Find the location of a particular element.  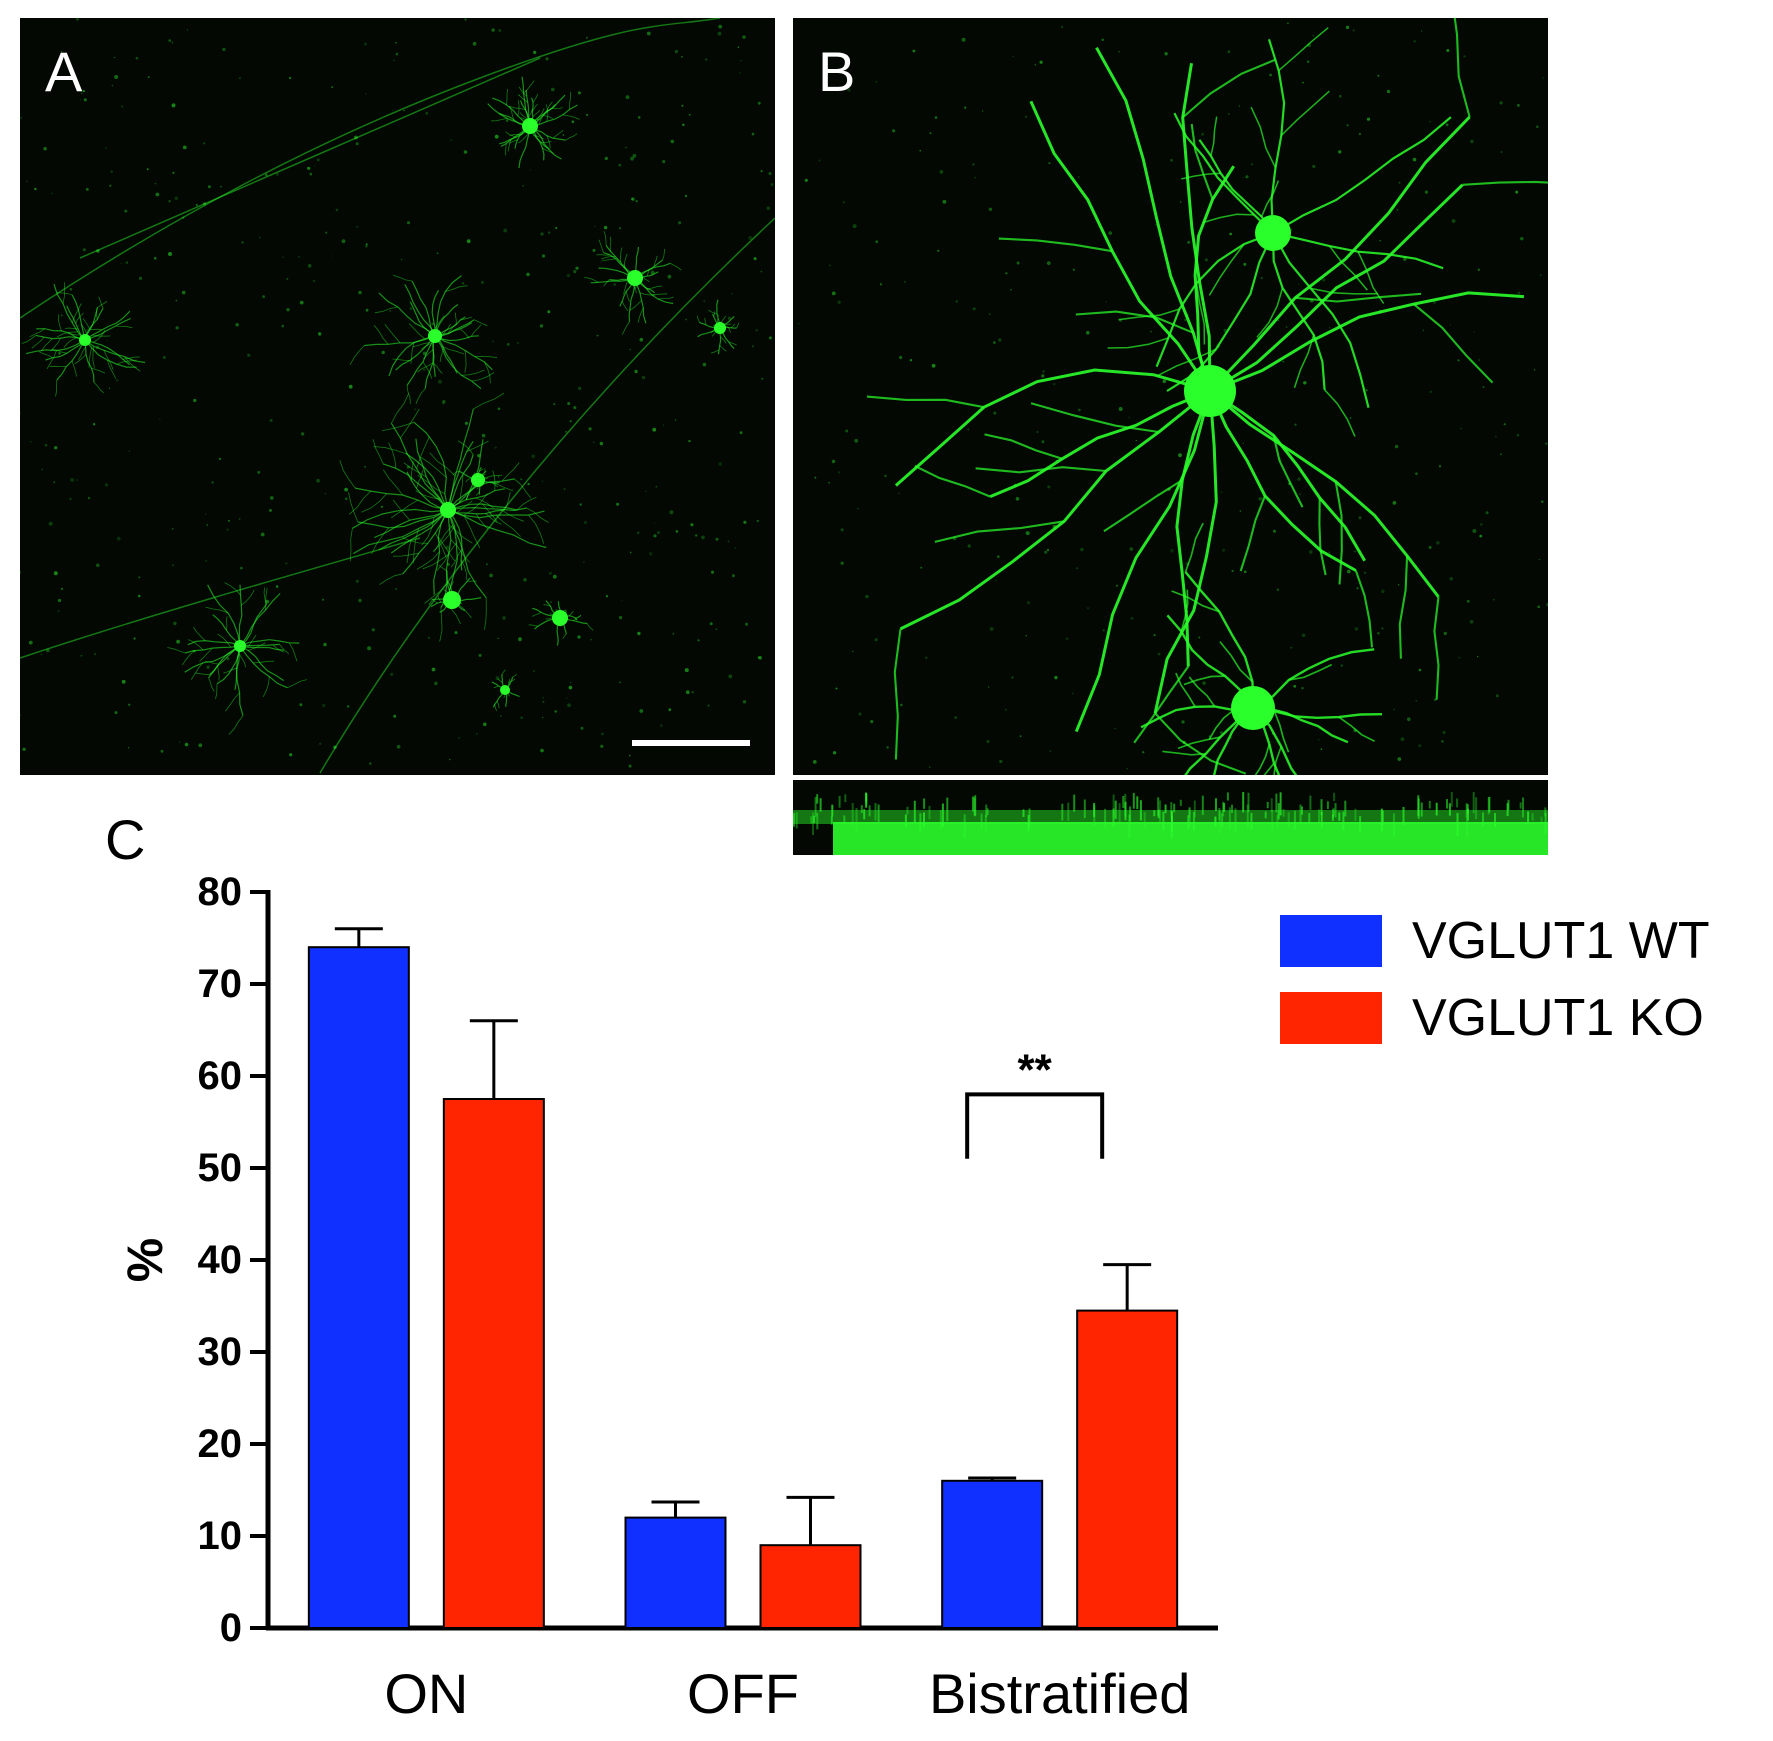

side-view-image is located at coordinates (1170, 823).